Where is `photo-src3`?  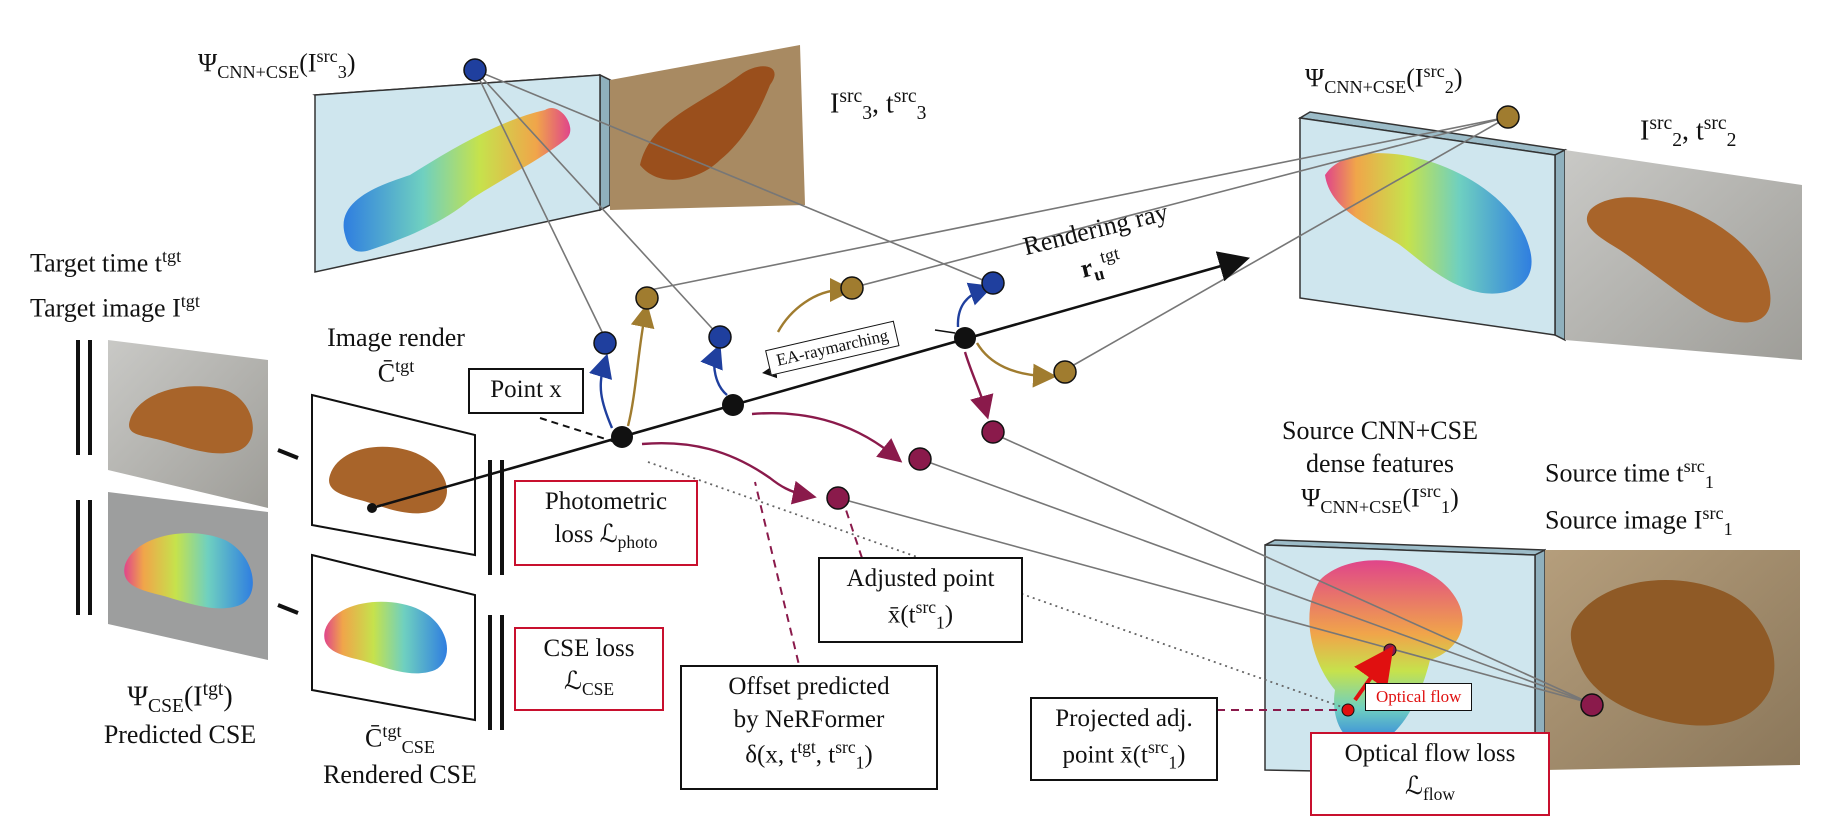
photo-src3 is located at coordinates (707, 127).